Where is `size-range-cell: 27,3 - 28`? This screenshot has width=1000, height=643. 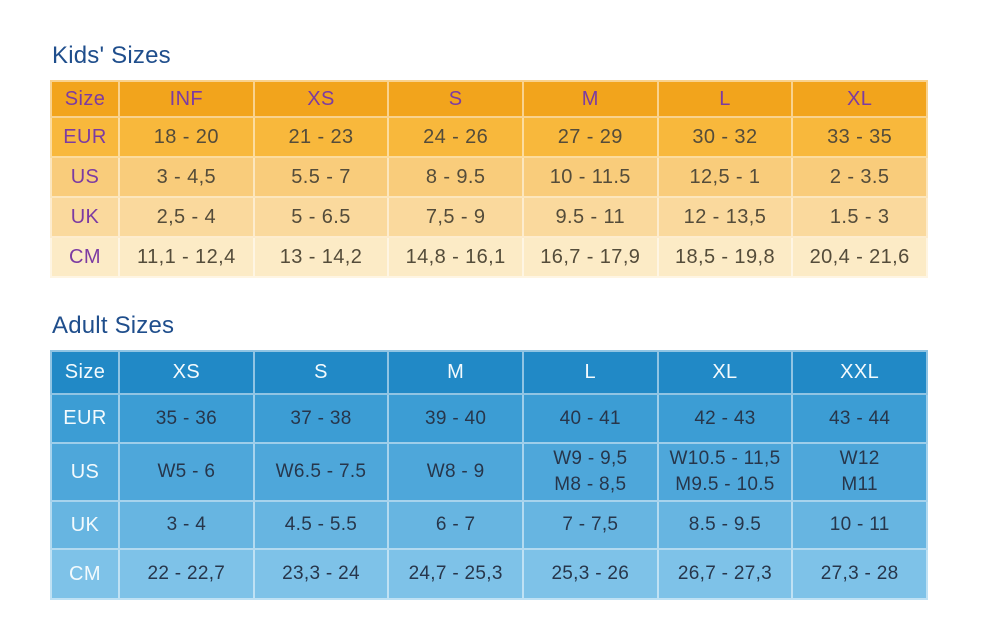
size-range-cell: 27,3 - 28 is located at coordinates (860, 575).